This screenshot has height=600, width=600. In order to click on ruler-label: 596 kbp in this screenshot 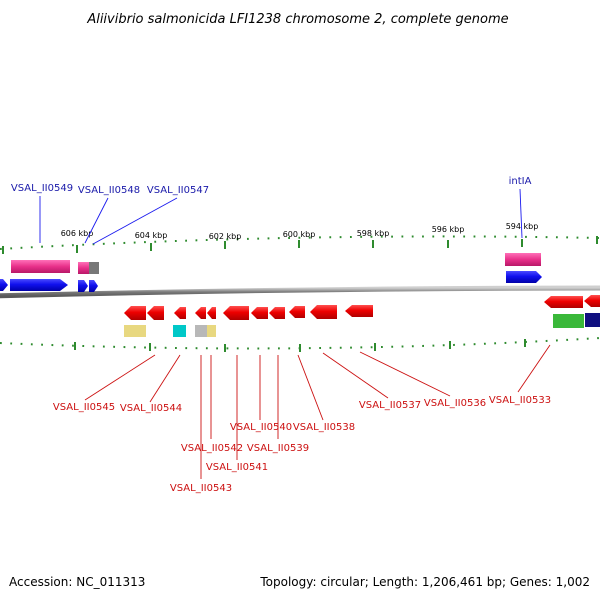, I will do `click(448, 229)`.